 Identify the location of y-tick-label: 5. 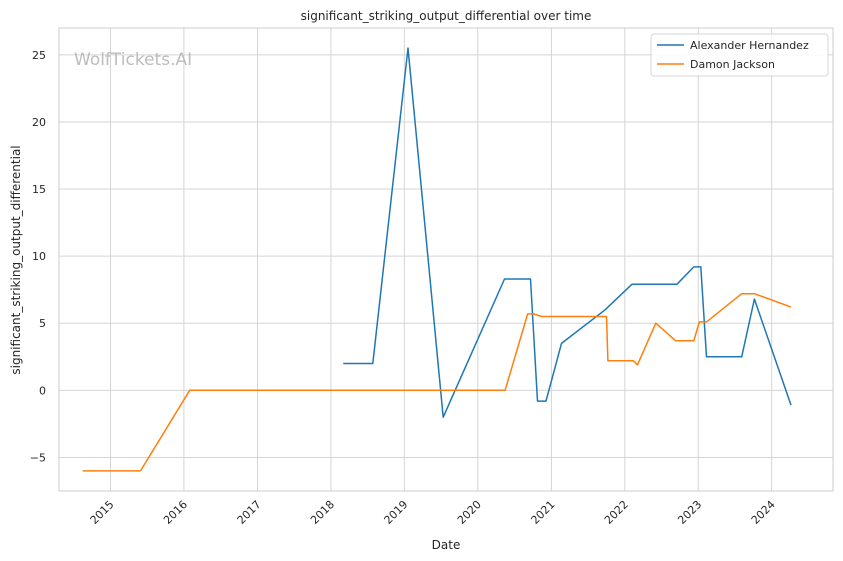
(42, 323).